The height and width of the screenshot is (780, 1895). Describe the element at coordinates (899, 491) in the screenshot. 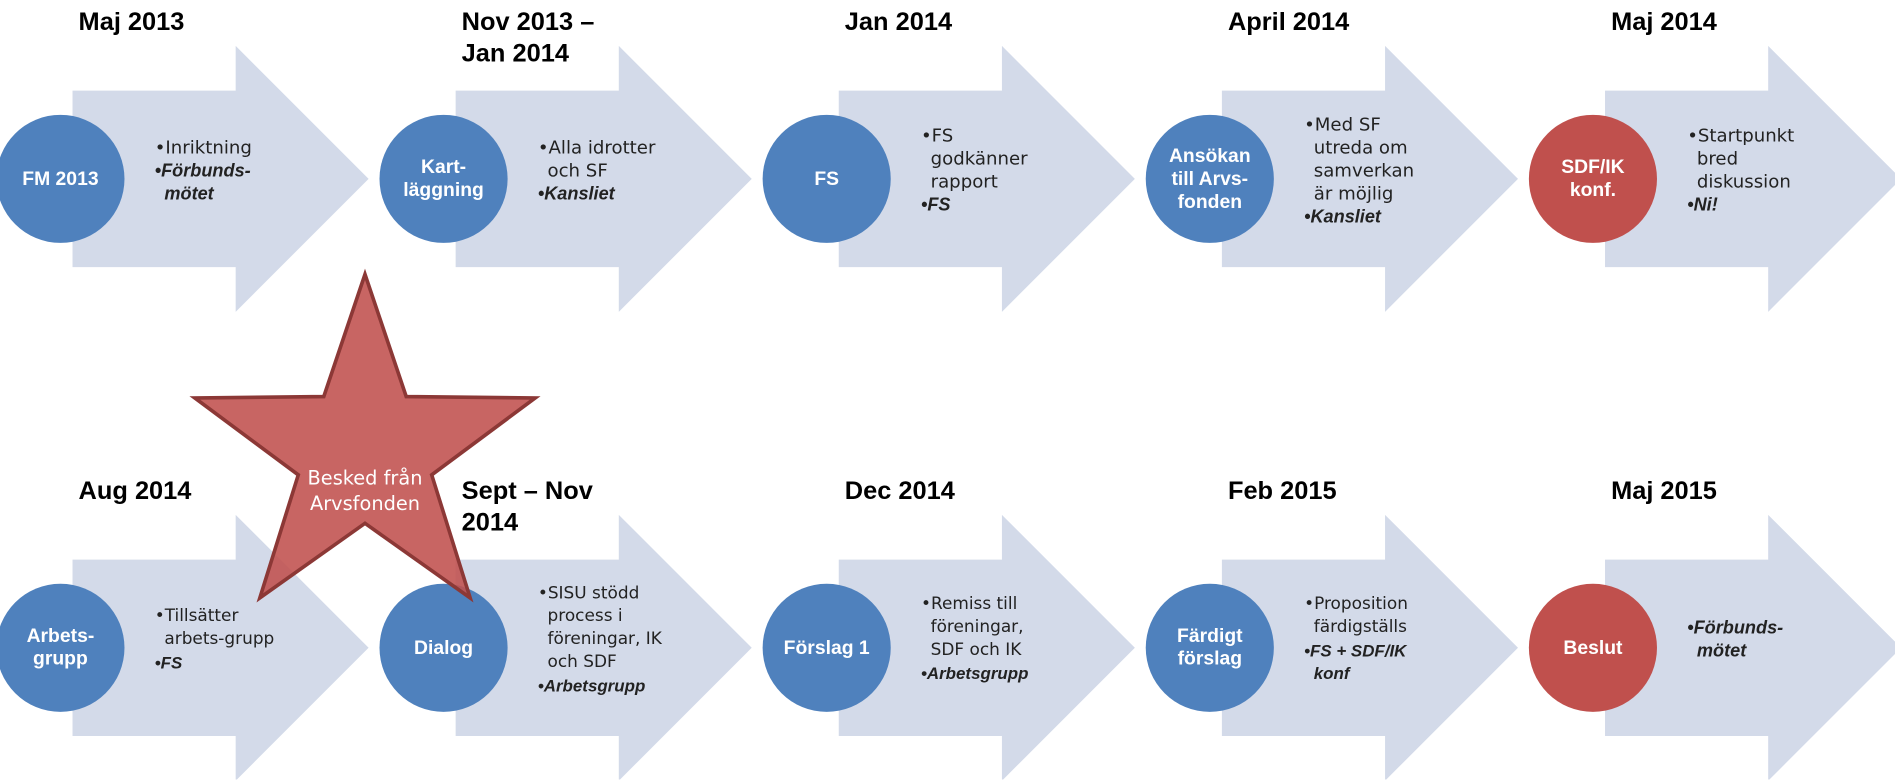

I see `step-date: Dec 2014` at that location.